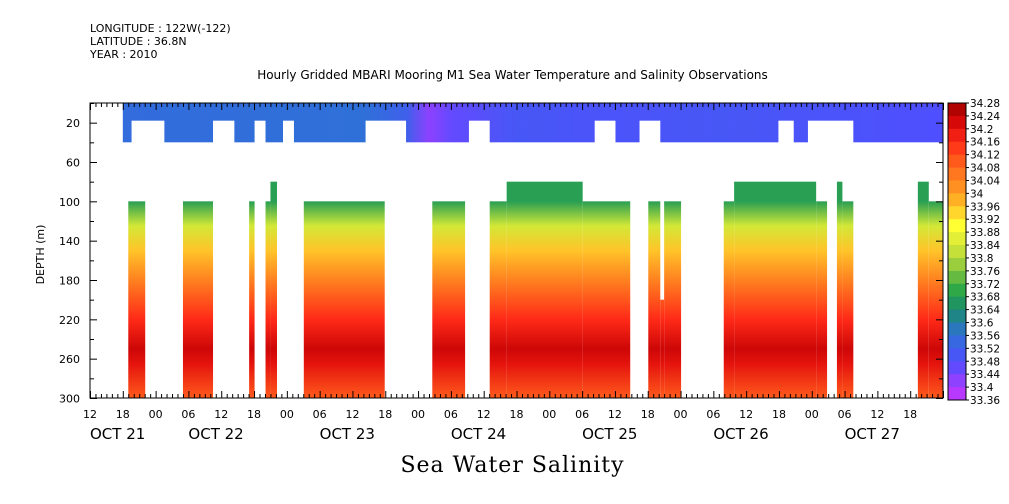  I want to click on y-tick-label: 60, so click(73, 163).